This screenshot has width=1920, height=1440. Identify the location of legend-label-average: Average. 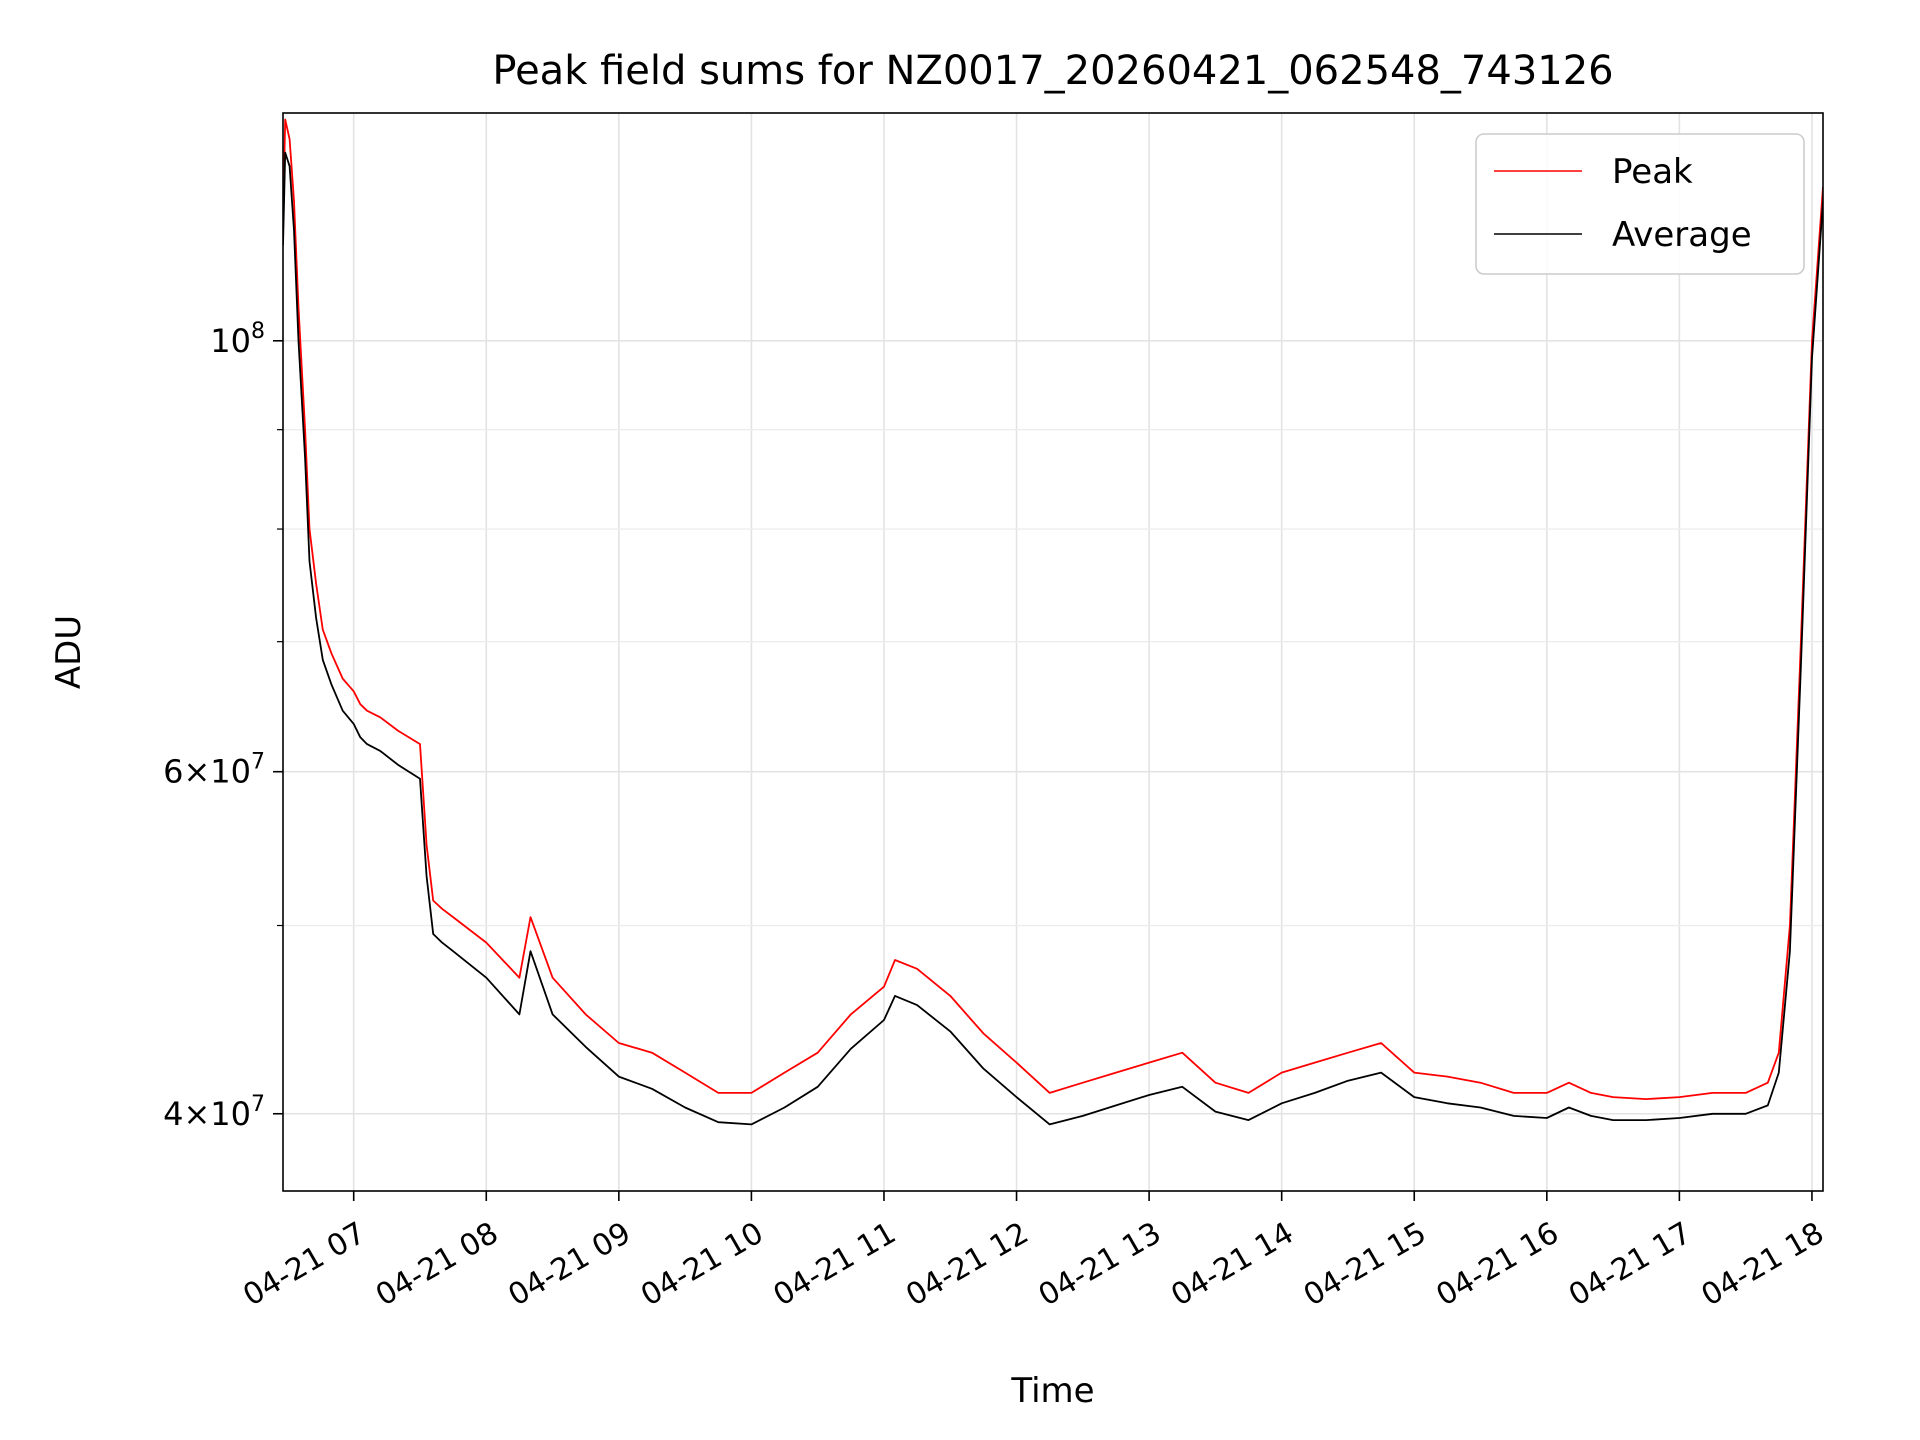
(1682, 235).